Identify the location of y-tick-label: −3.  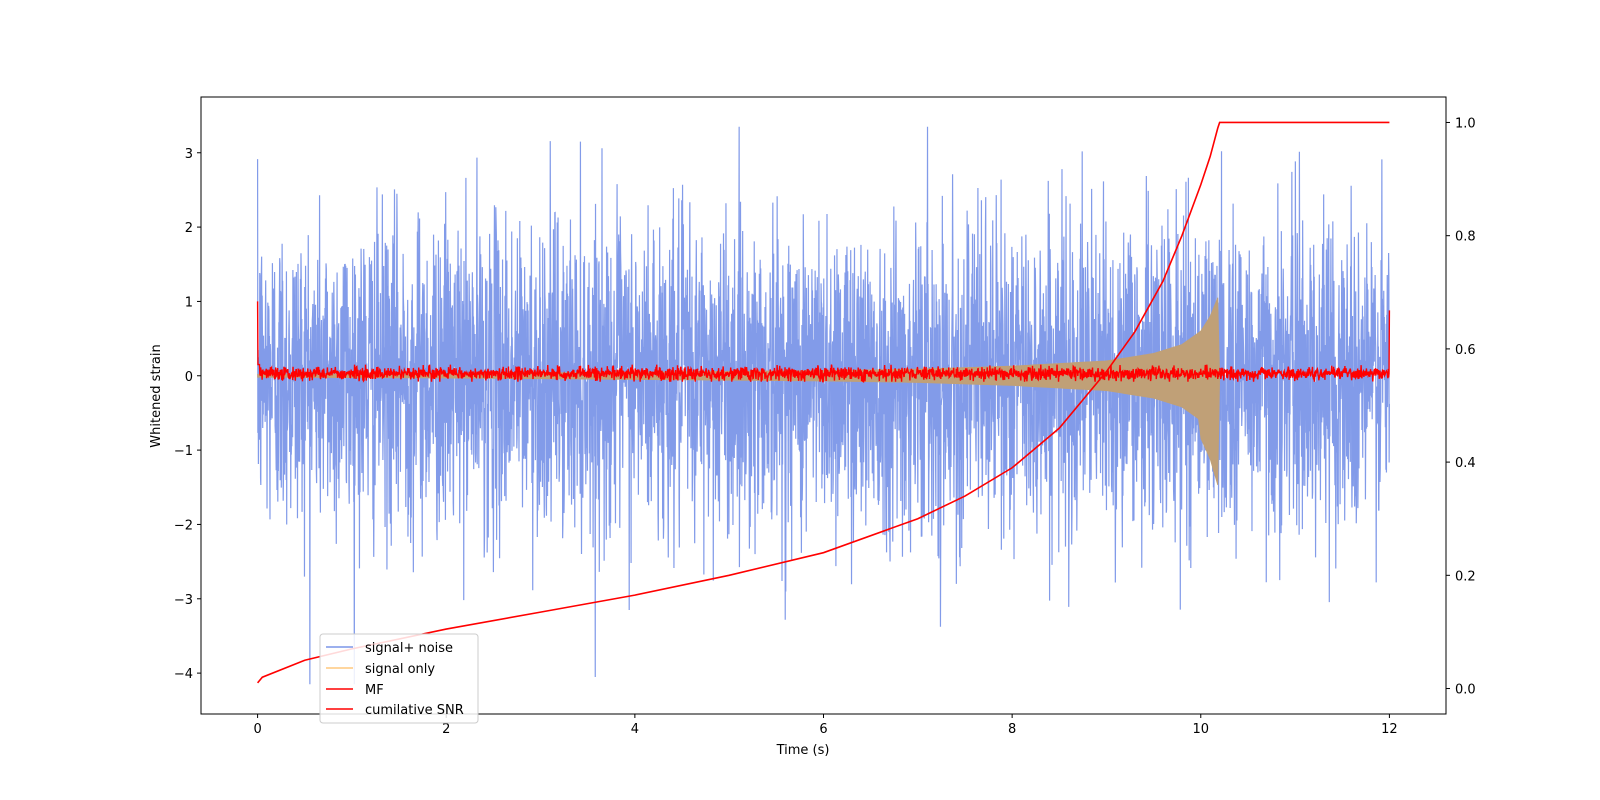
(183, 600).